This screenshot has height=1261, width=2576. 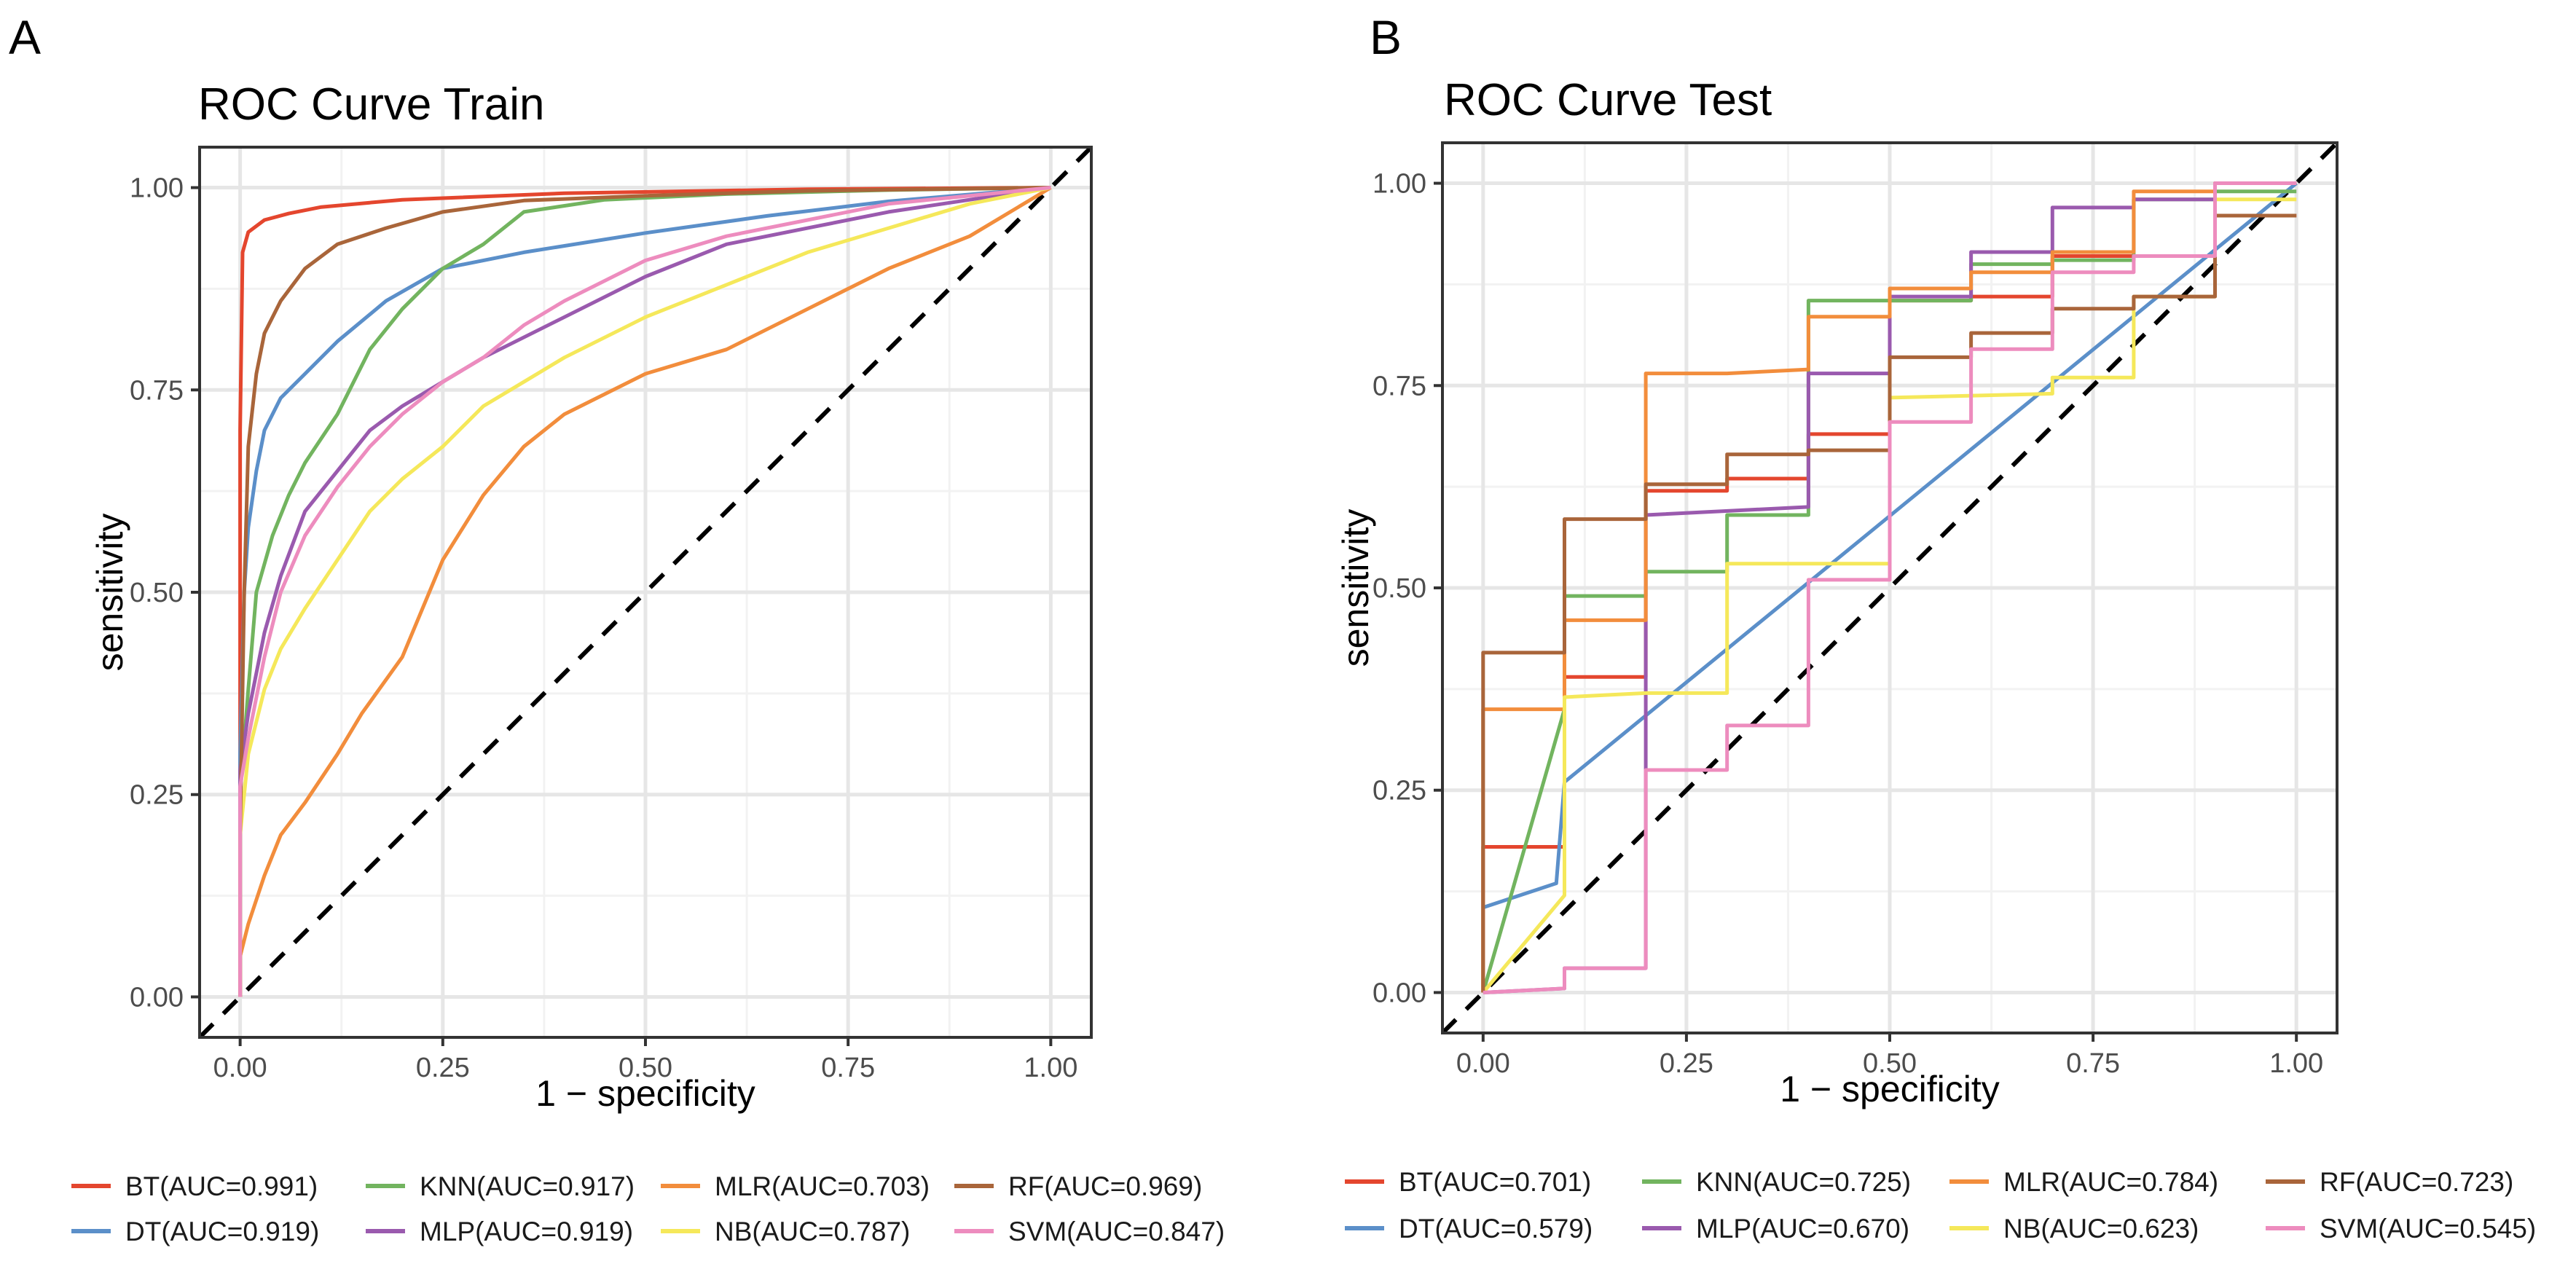 What do you see at coordinates (2416, 1182) in the screenshot?
I see `legend-label-rf: RF(AUC=0.723)` at bounding box center [2416, 1182].